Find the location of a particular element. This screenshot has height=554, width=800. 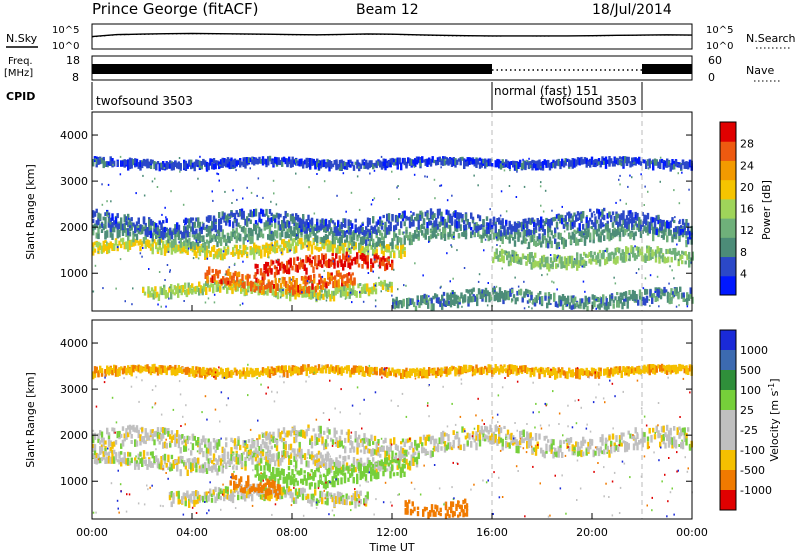

power-colorbar-swatch is located at coordinates (728, 247).